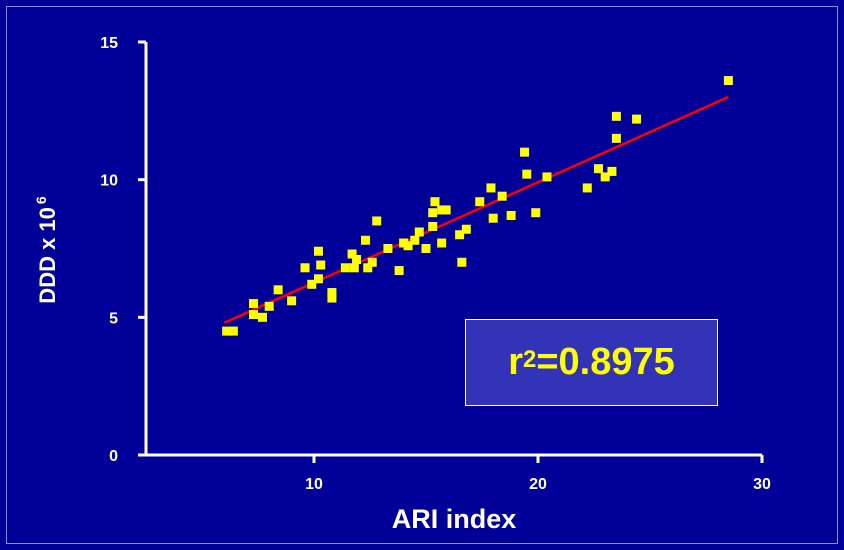 This screenshot has width=844, height=550. What do you see at coordinates (113, 456) in the screenshot?
I see `y-tick-label: 0` at bounding box center [113, 456].